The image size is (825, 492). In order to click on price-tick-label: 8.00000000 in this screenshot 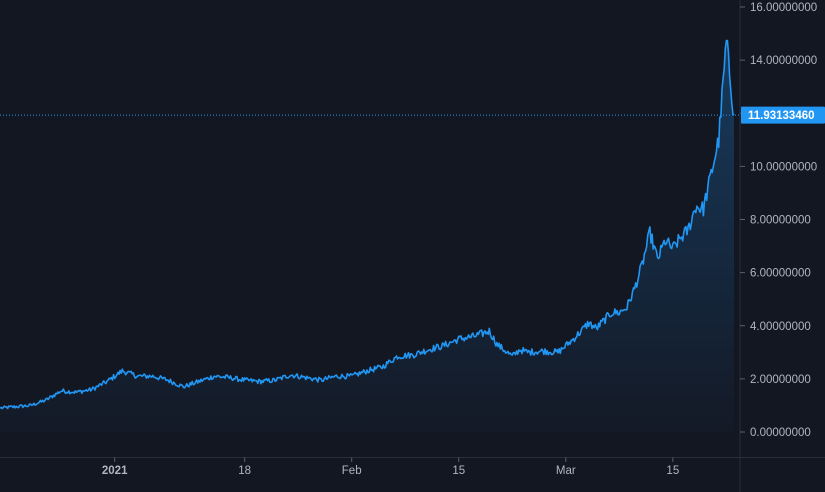, I will do `click(780, 221)`.